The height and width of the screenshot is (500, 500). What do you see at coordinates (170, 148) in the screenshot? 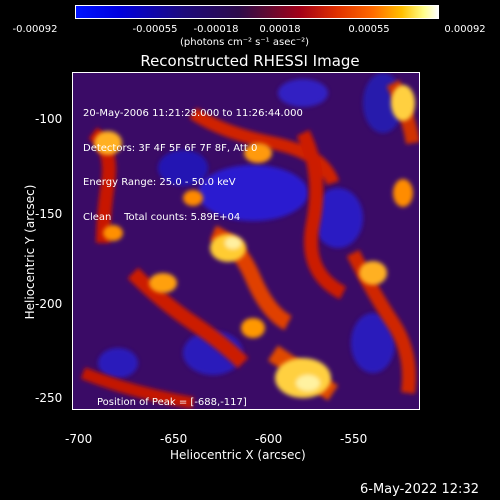
I see `info-line: Detectors: 3F 4F 5F 6F 7F 8F, Att 0` at bounding box center [170, 148].